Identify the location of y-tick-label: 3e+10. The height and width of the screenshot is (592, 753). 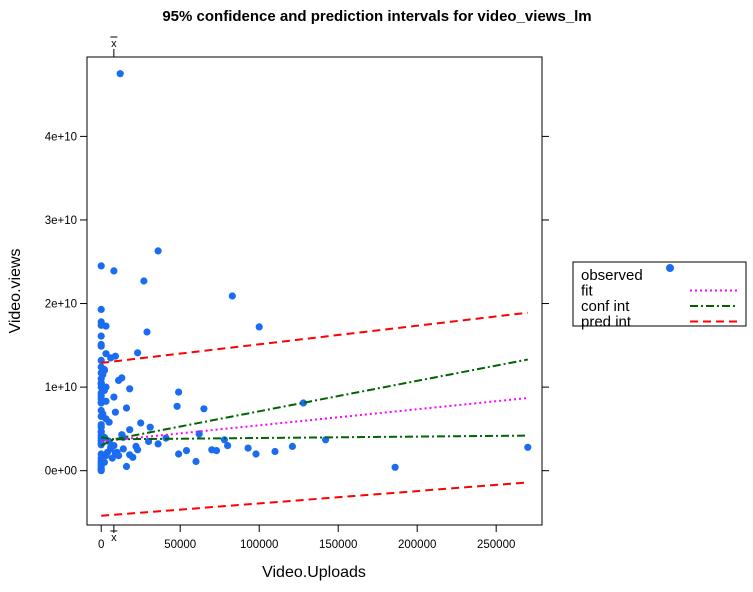
(61, 221).